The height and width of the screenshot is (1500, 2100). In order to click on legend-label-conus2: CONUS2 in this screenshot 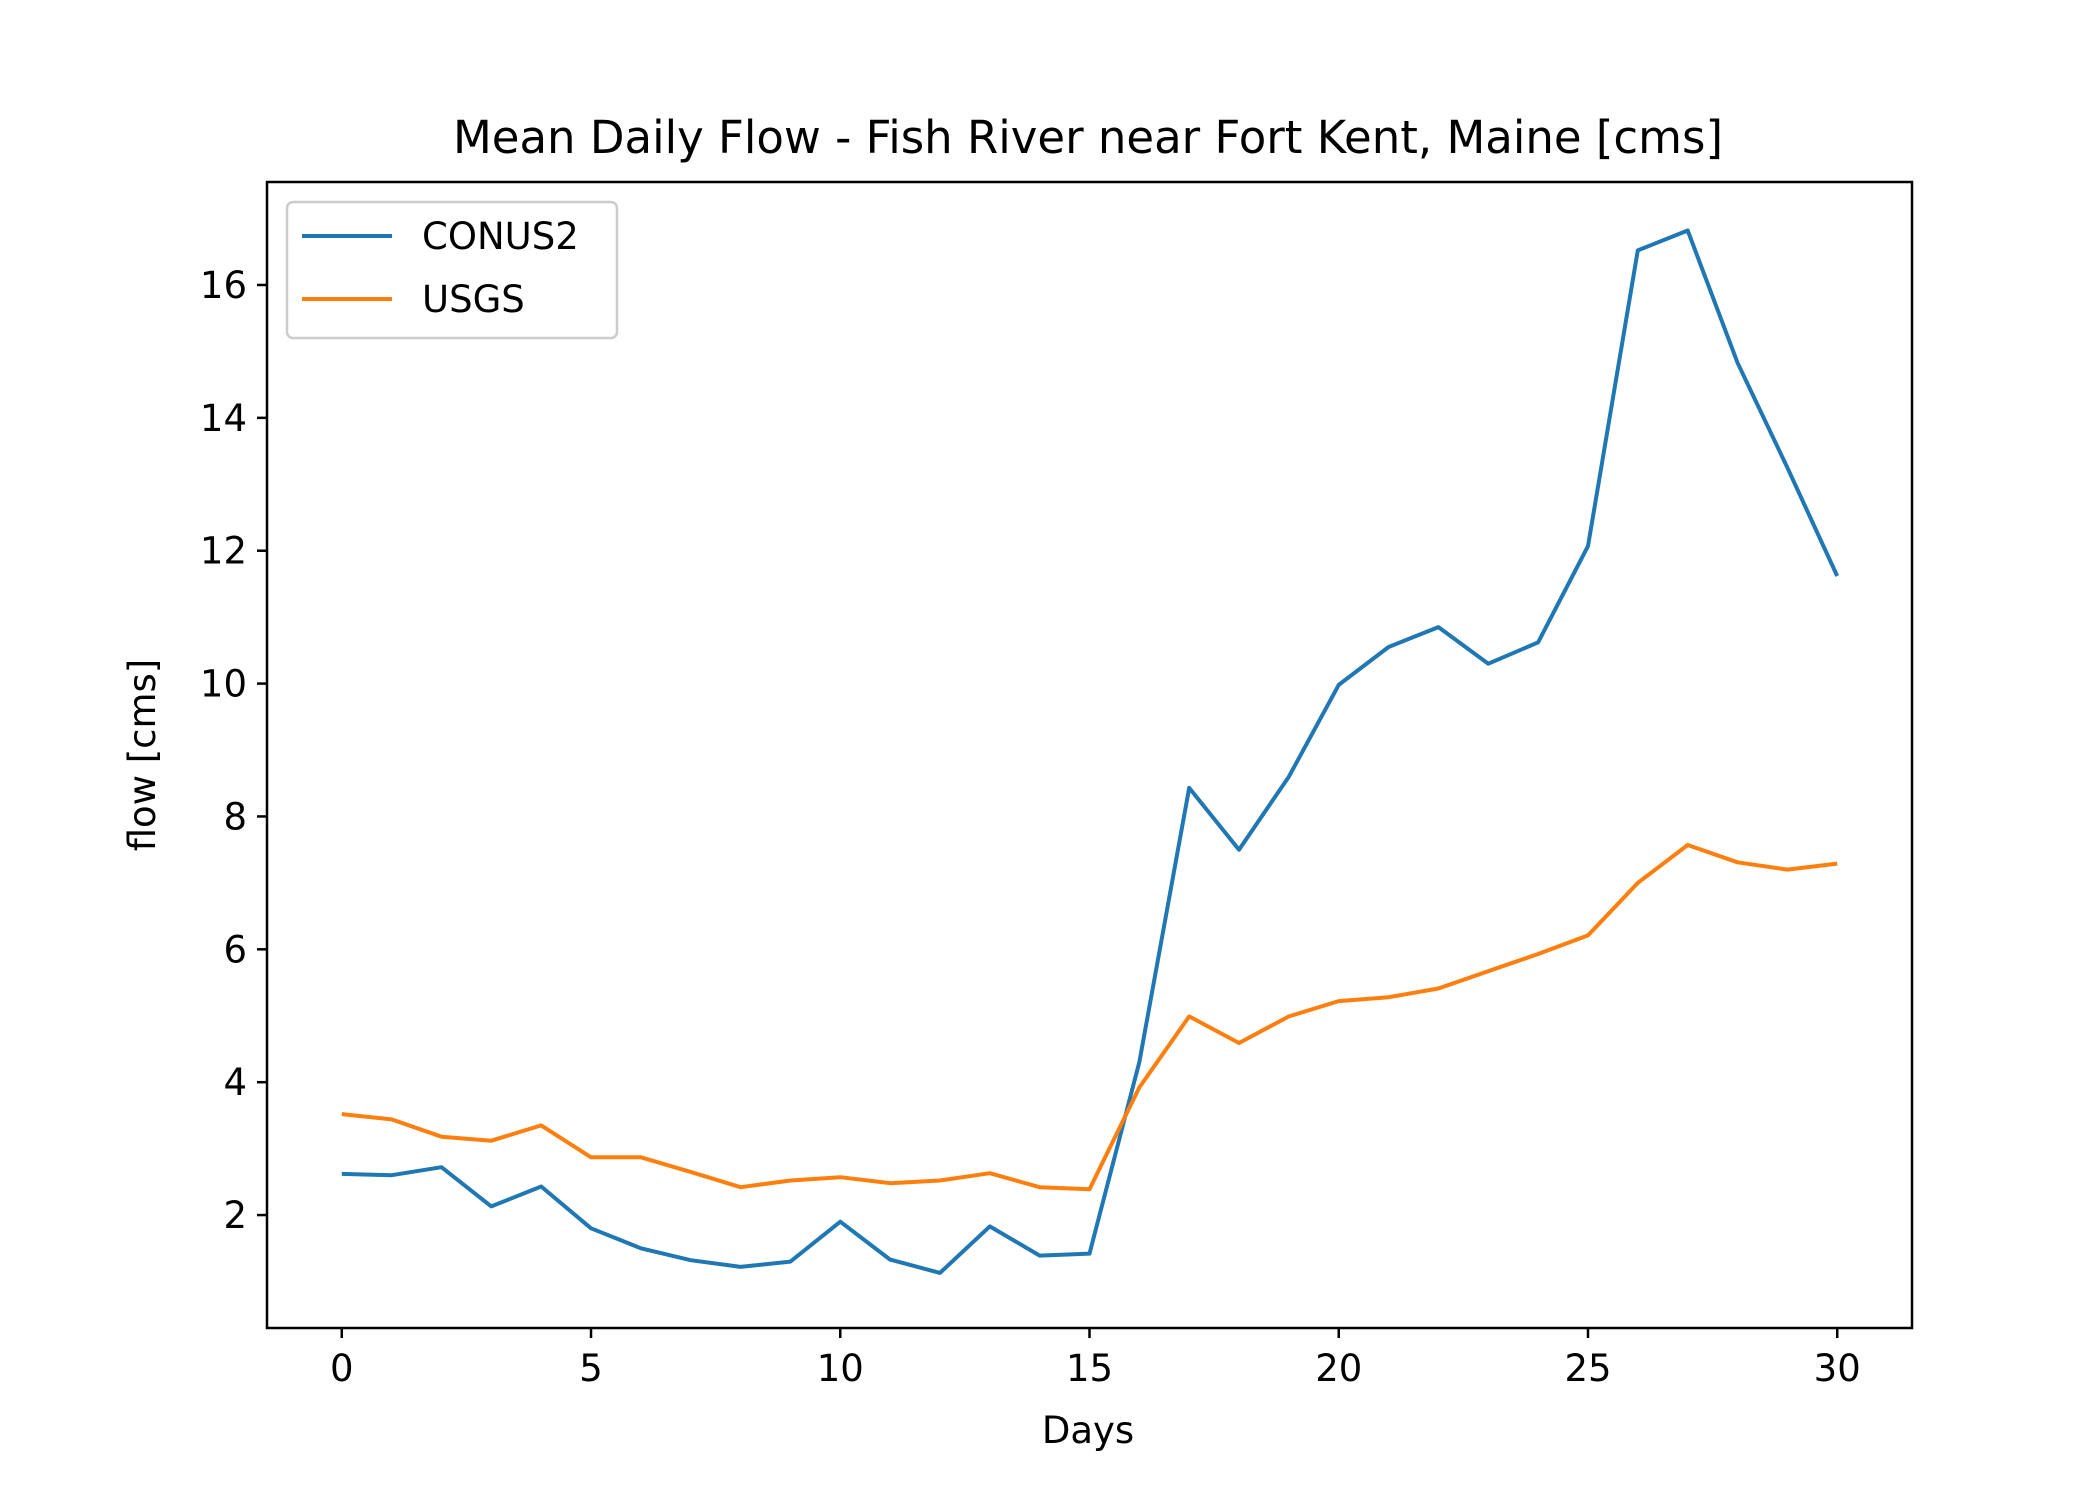, I will do `click(500, 236)`.